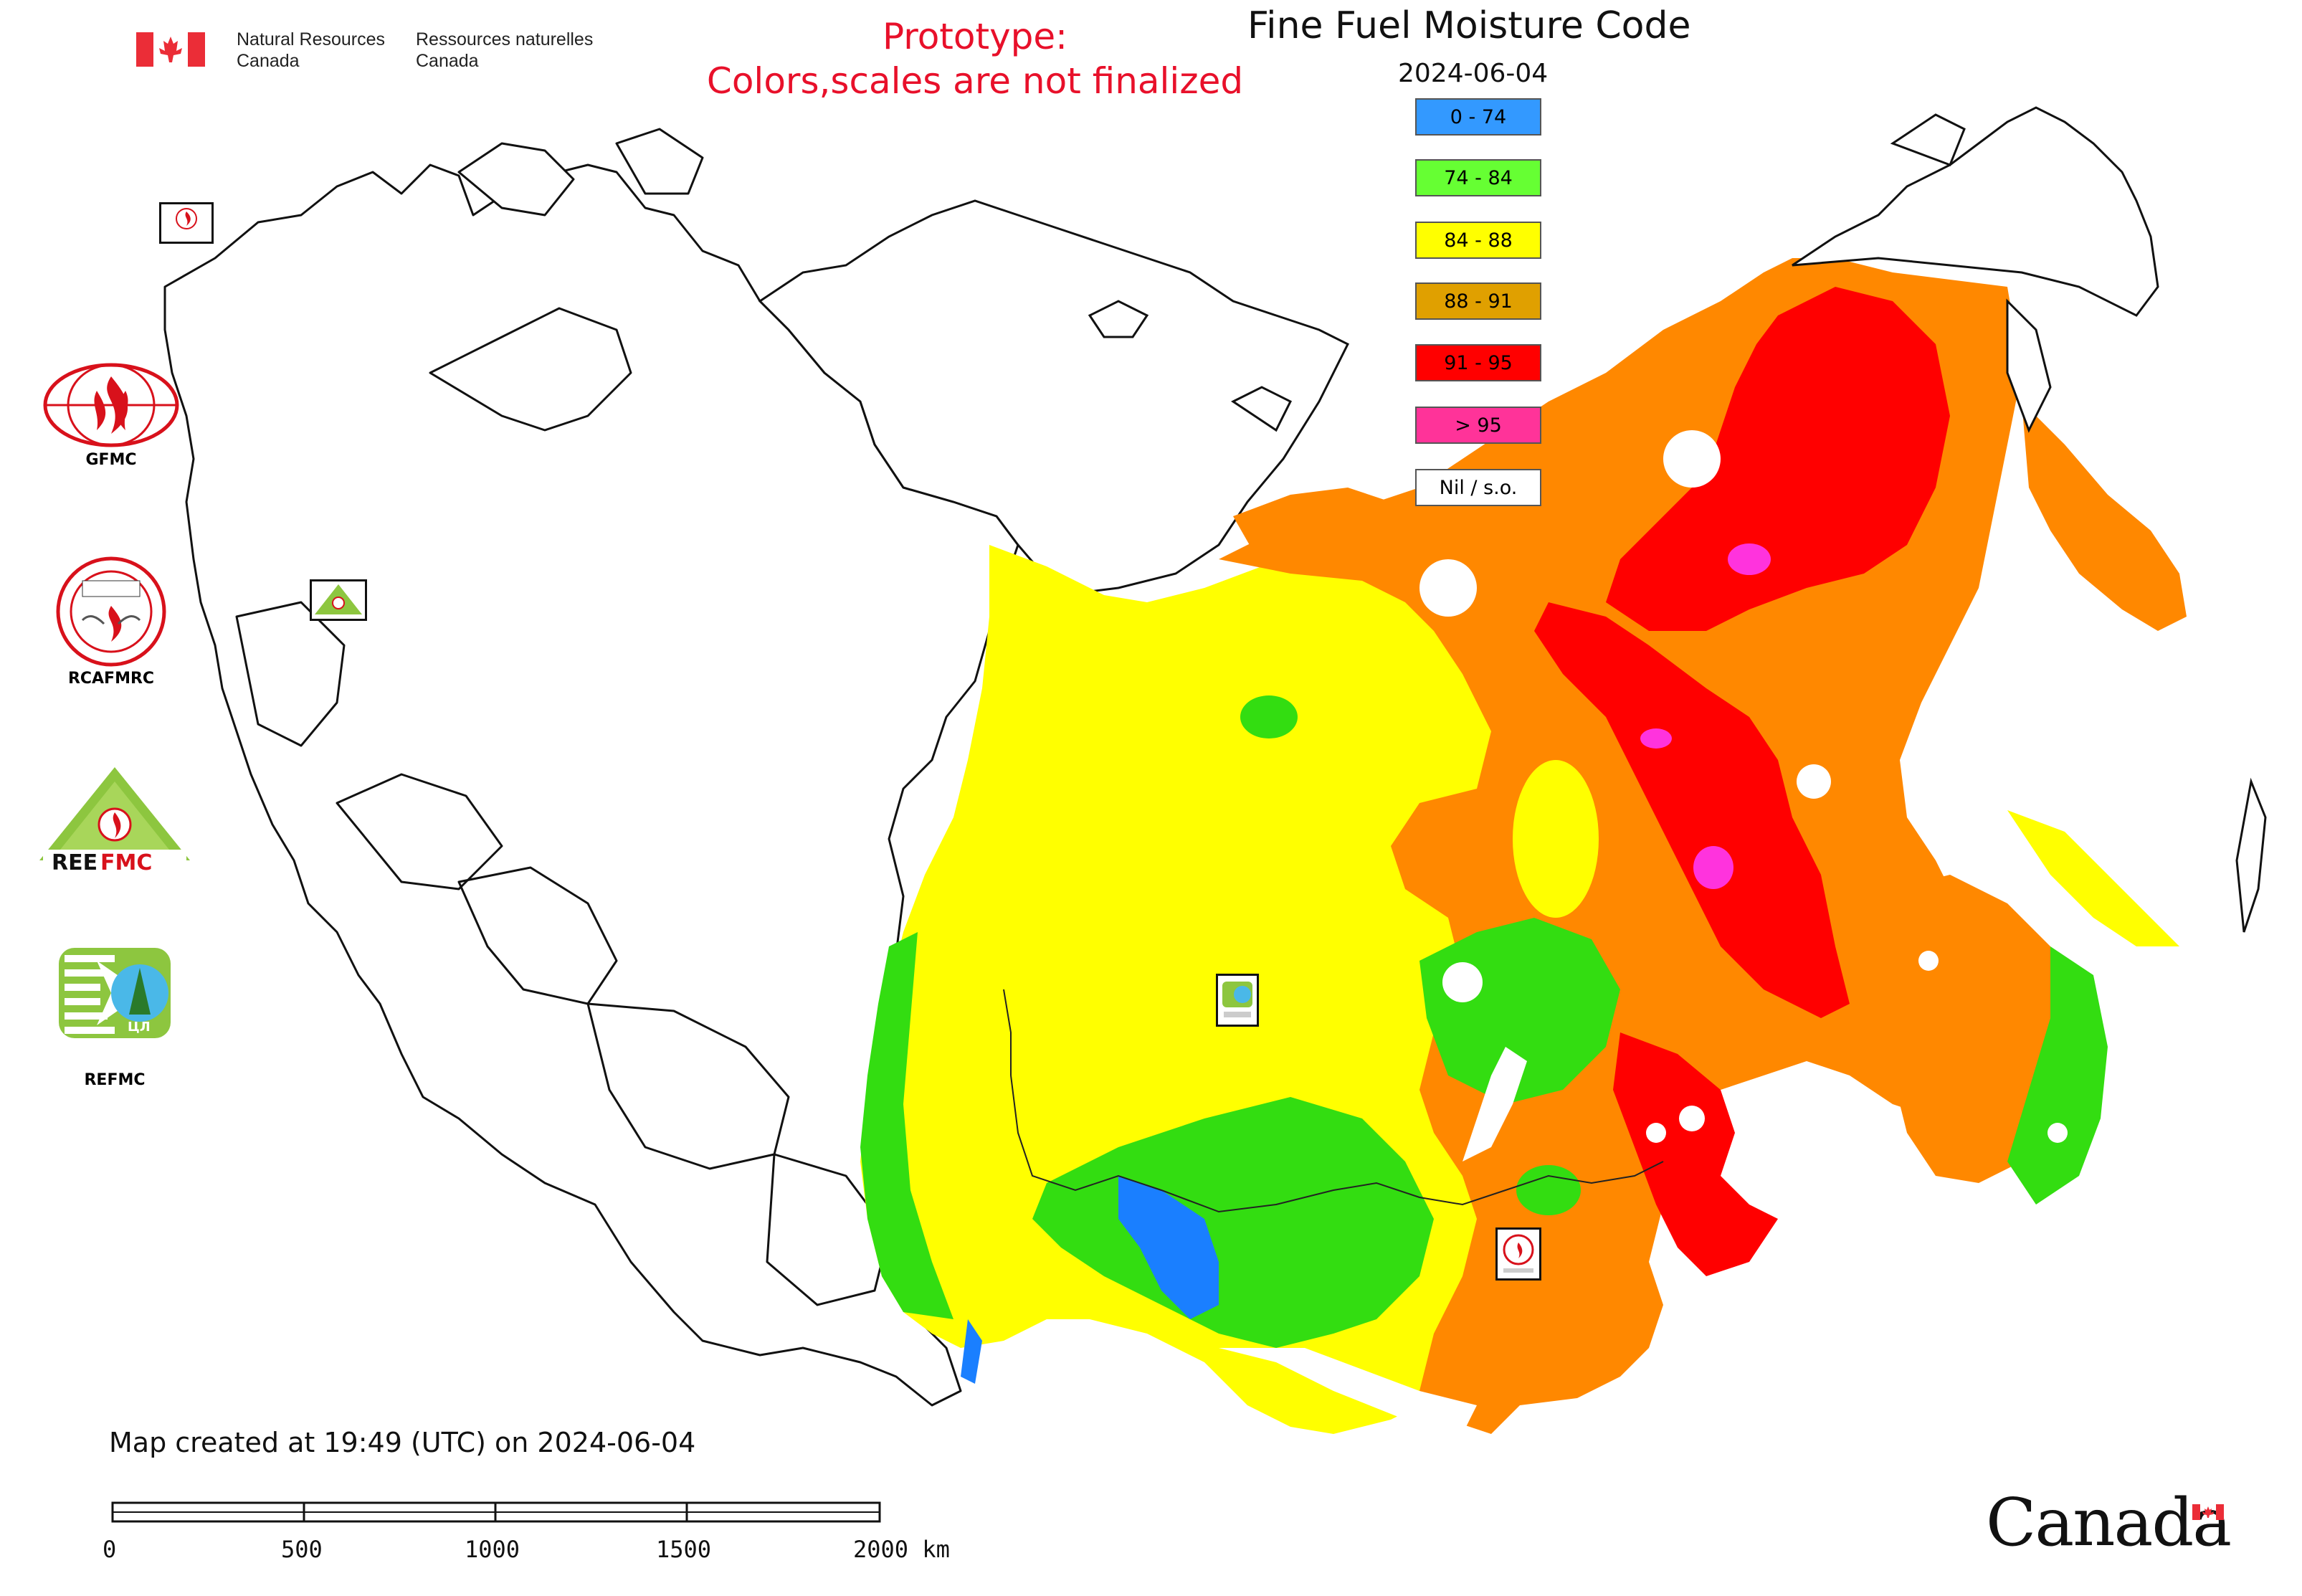 The height and width of the screenshot is (1596, 2302). I want to click on reefmc-marker-icon, so click(339, 599).